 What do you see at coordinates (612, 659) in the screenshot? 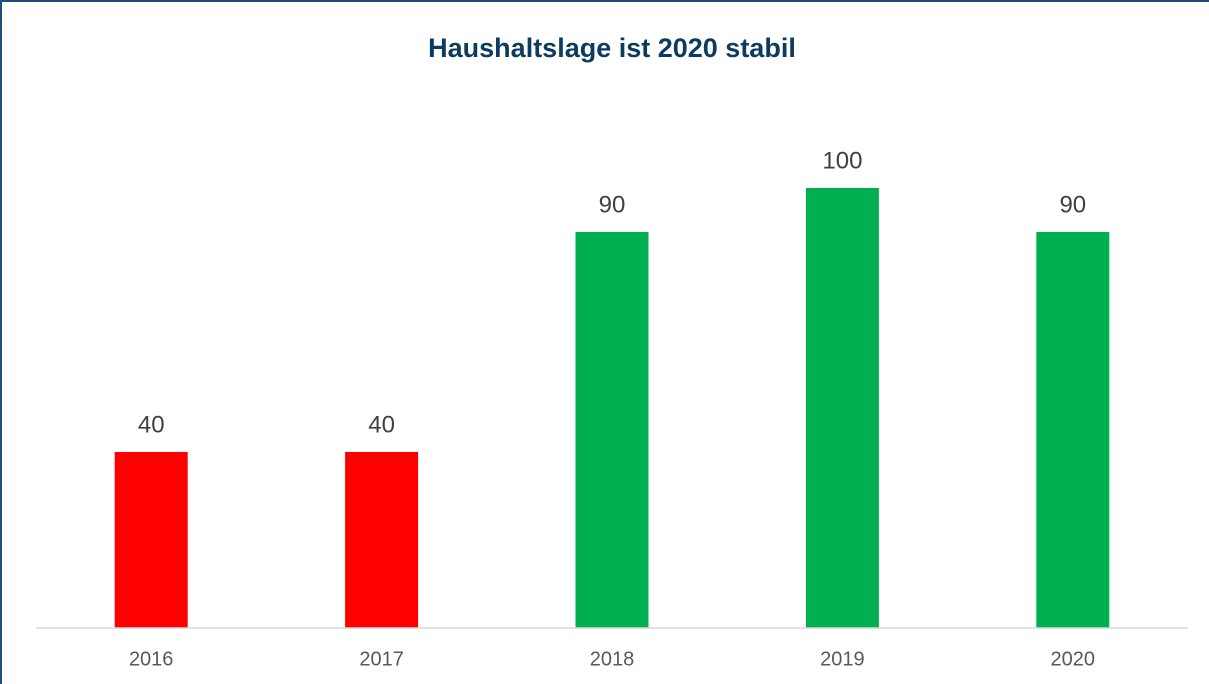
I see `x-tick-label: 2018` at bounding box center [612, 659].